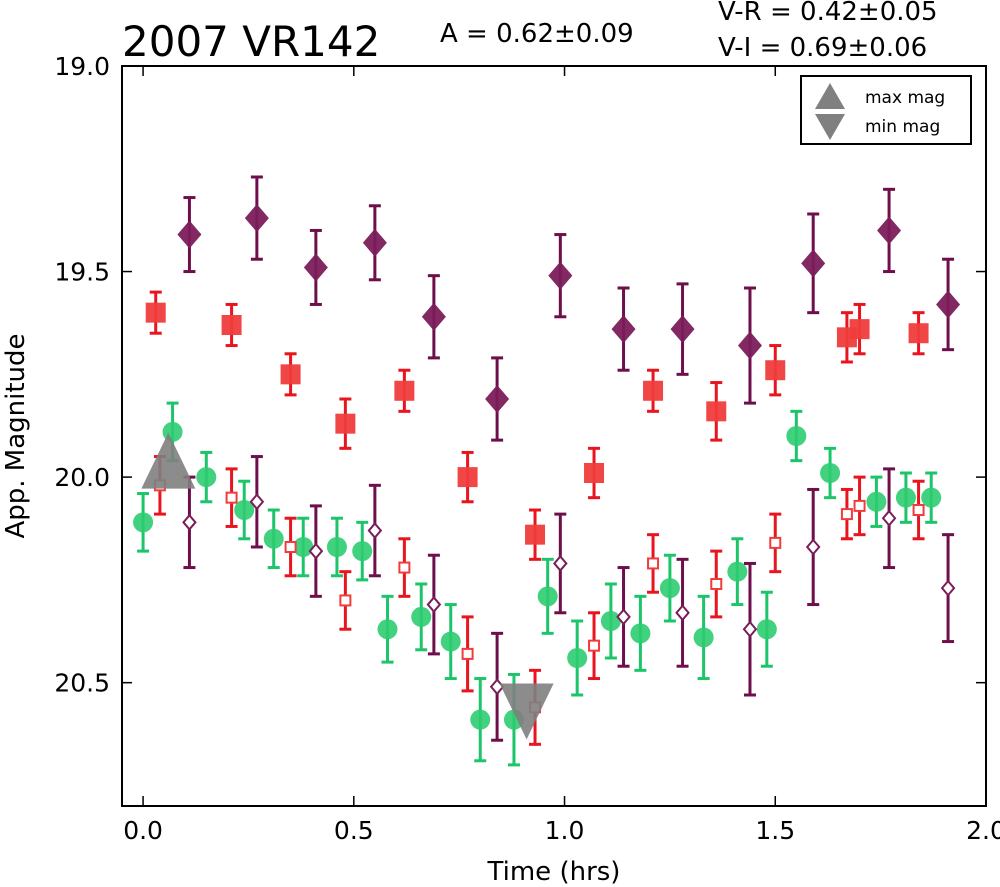 Image resolution: width=1000 pixels, height=887 pixels. Describe the element at coordinates (554, 872) in the screenshot. I see `x-axis-label: Time (hrs)` at that location.